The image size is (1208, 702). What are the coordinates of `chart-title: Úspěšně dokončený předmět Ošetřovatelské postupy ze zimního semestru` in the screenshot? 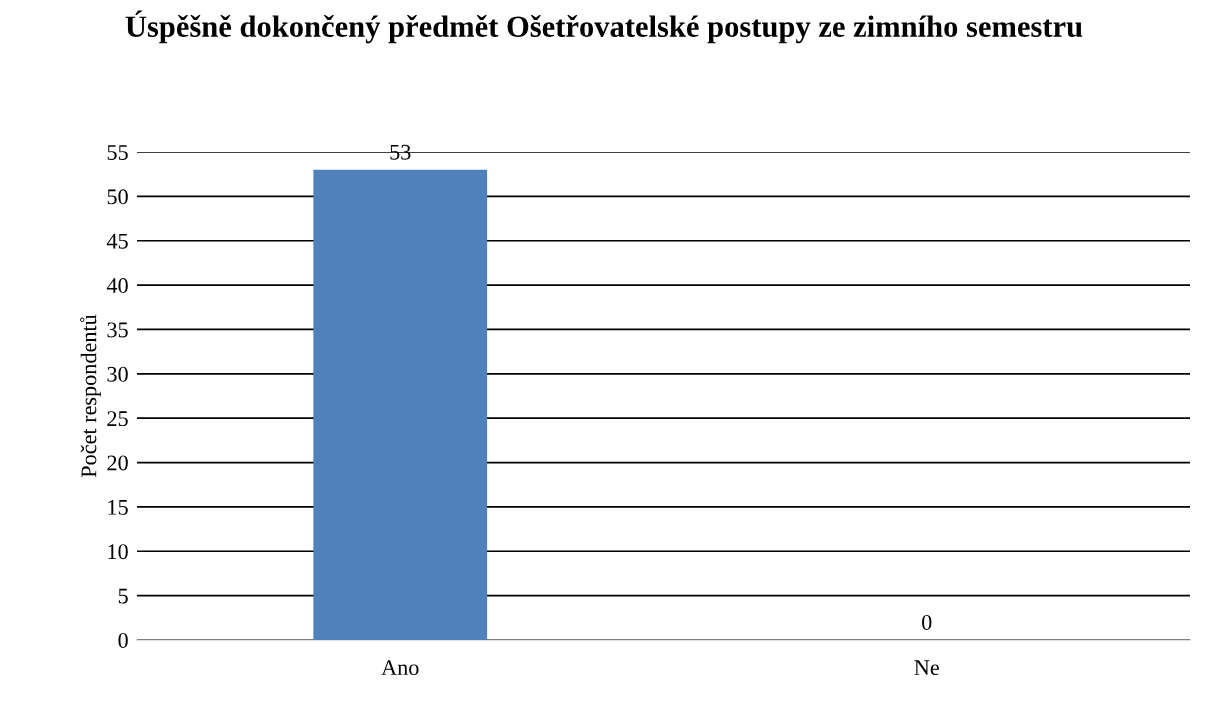 It's located at (604, 27).